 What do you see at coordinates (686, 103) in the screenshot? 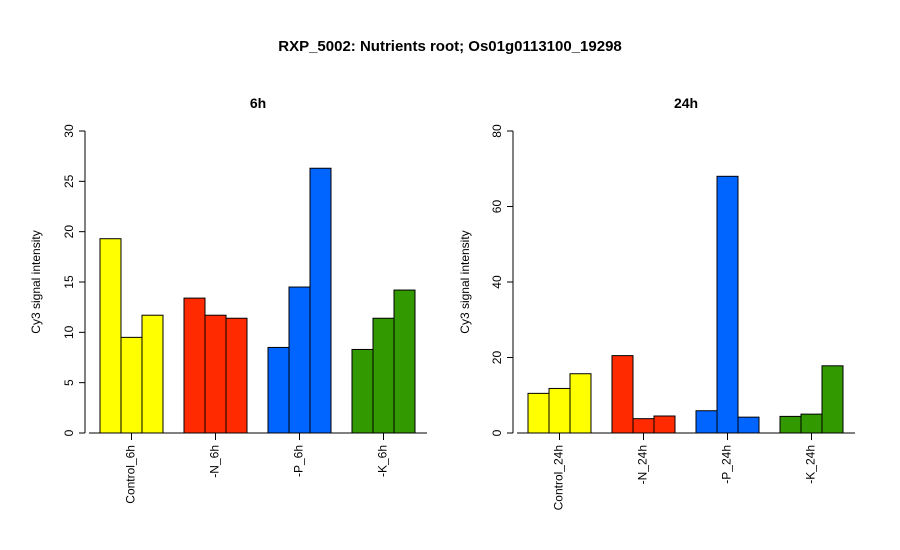
I see `panel-title: 24h` at bounding box center [686, 103].